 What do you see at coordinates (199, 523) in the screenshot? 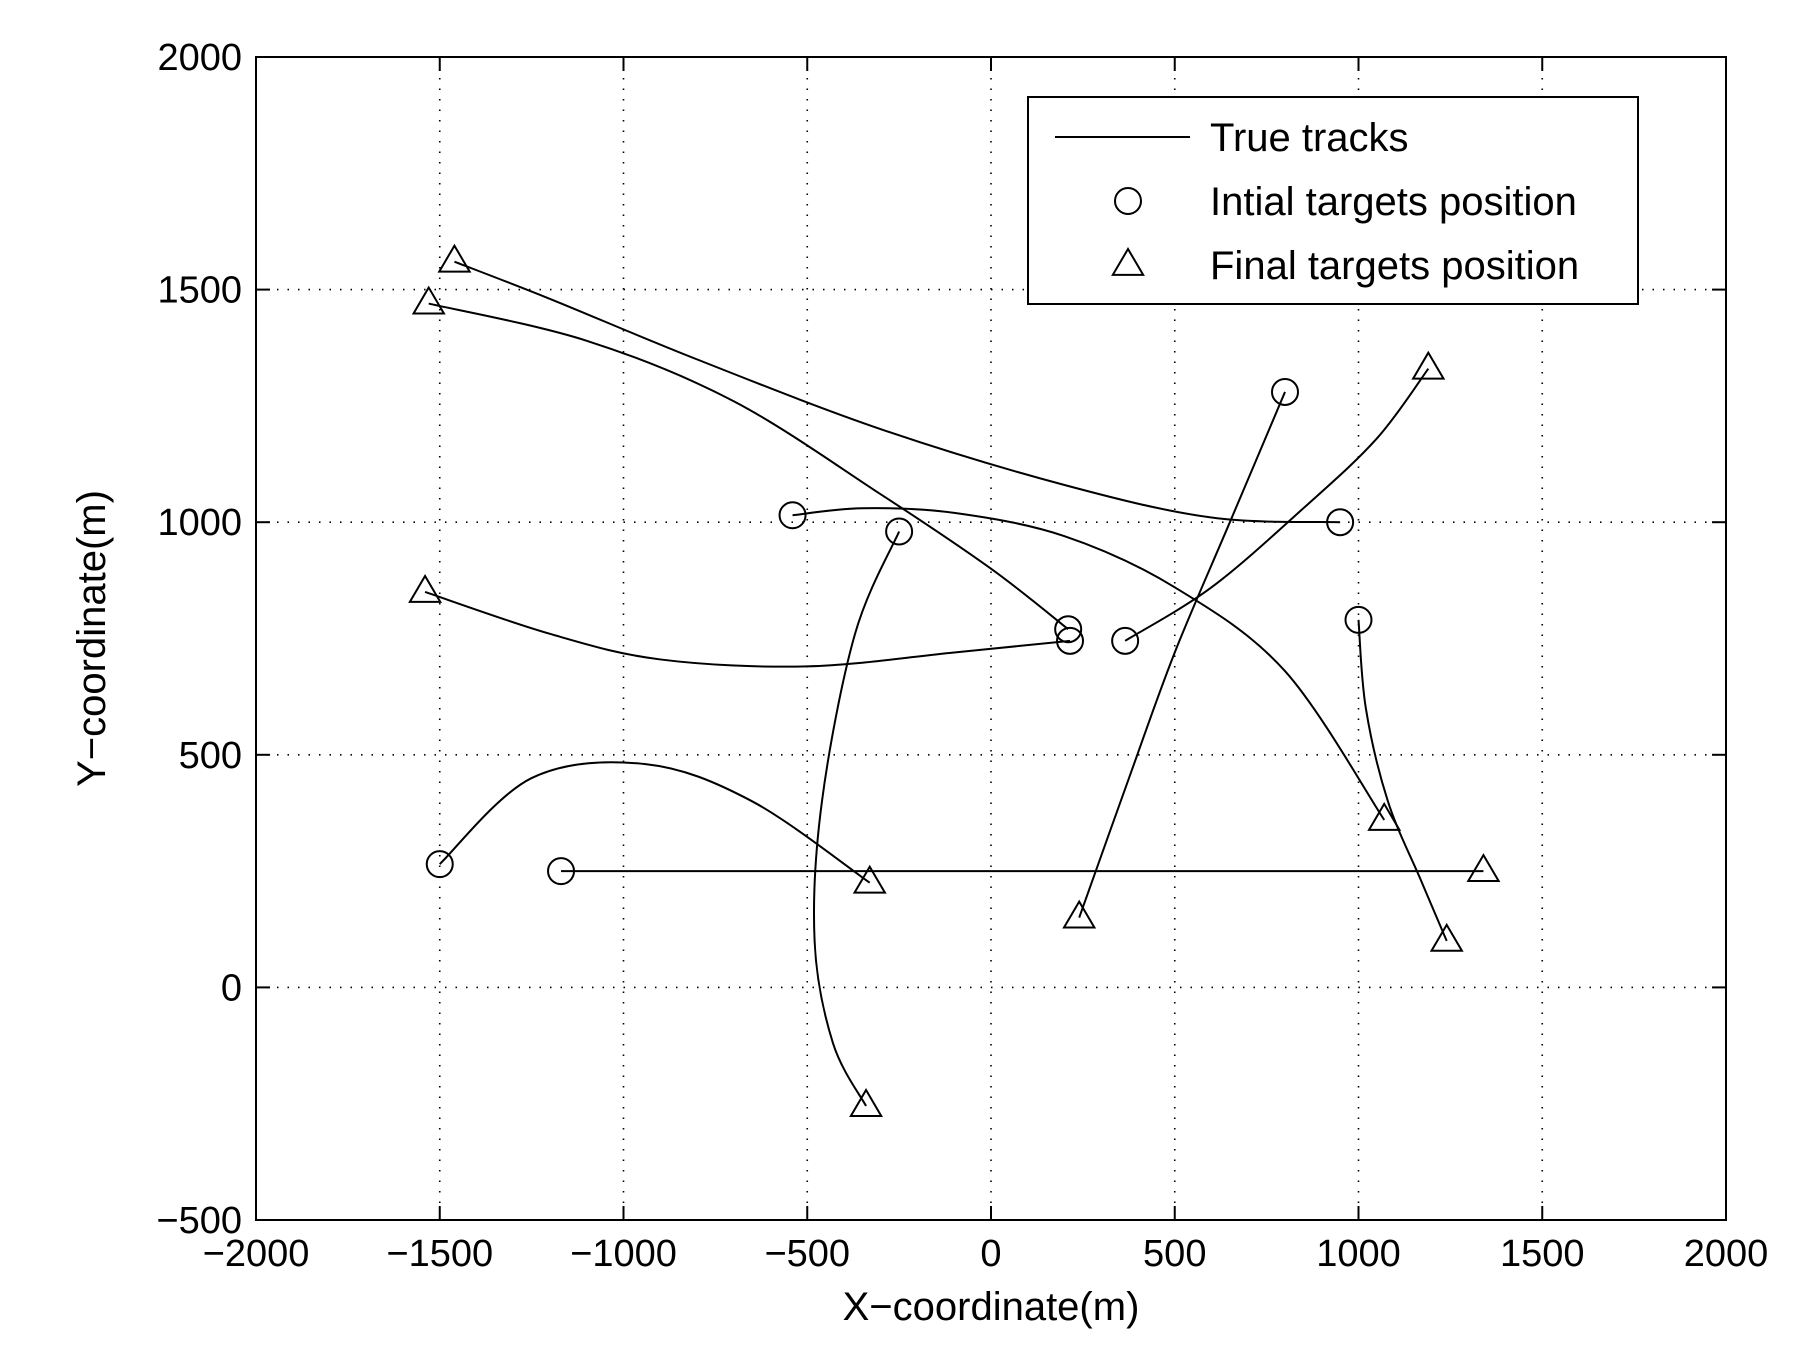
I see `y-tick-label: 1000` at bounding box center [199, 523].